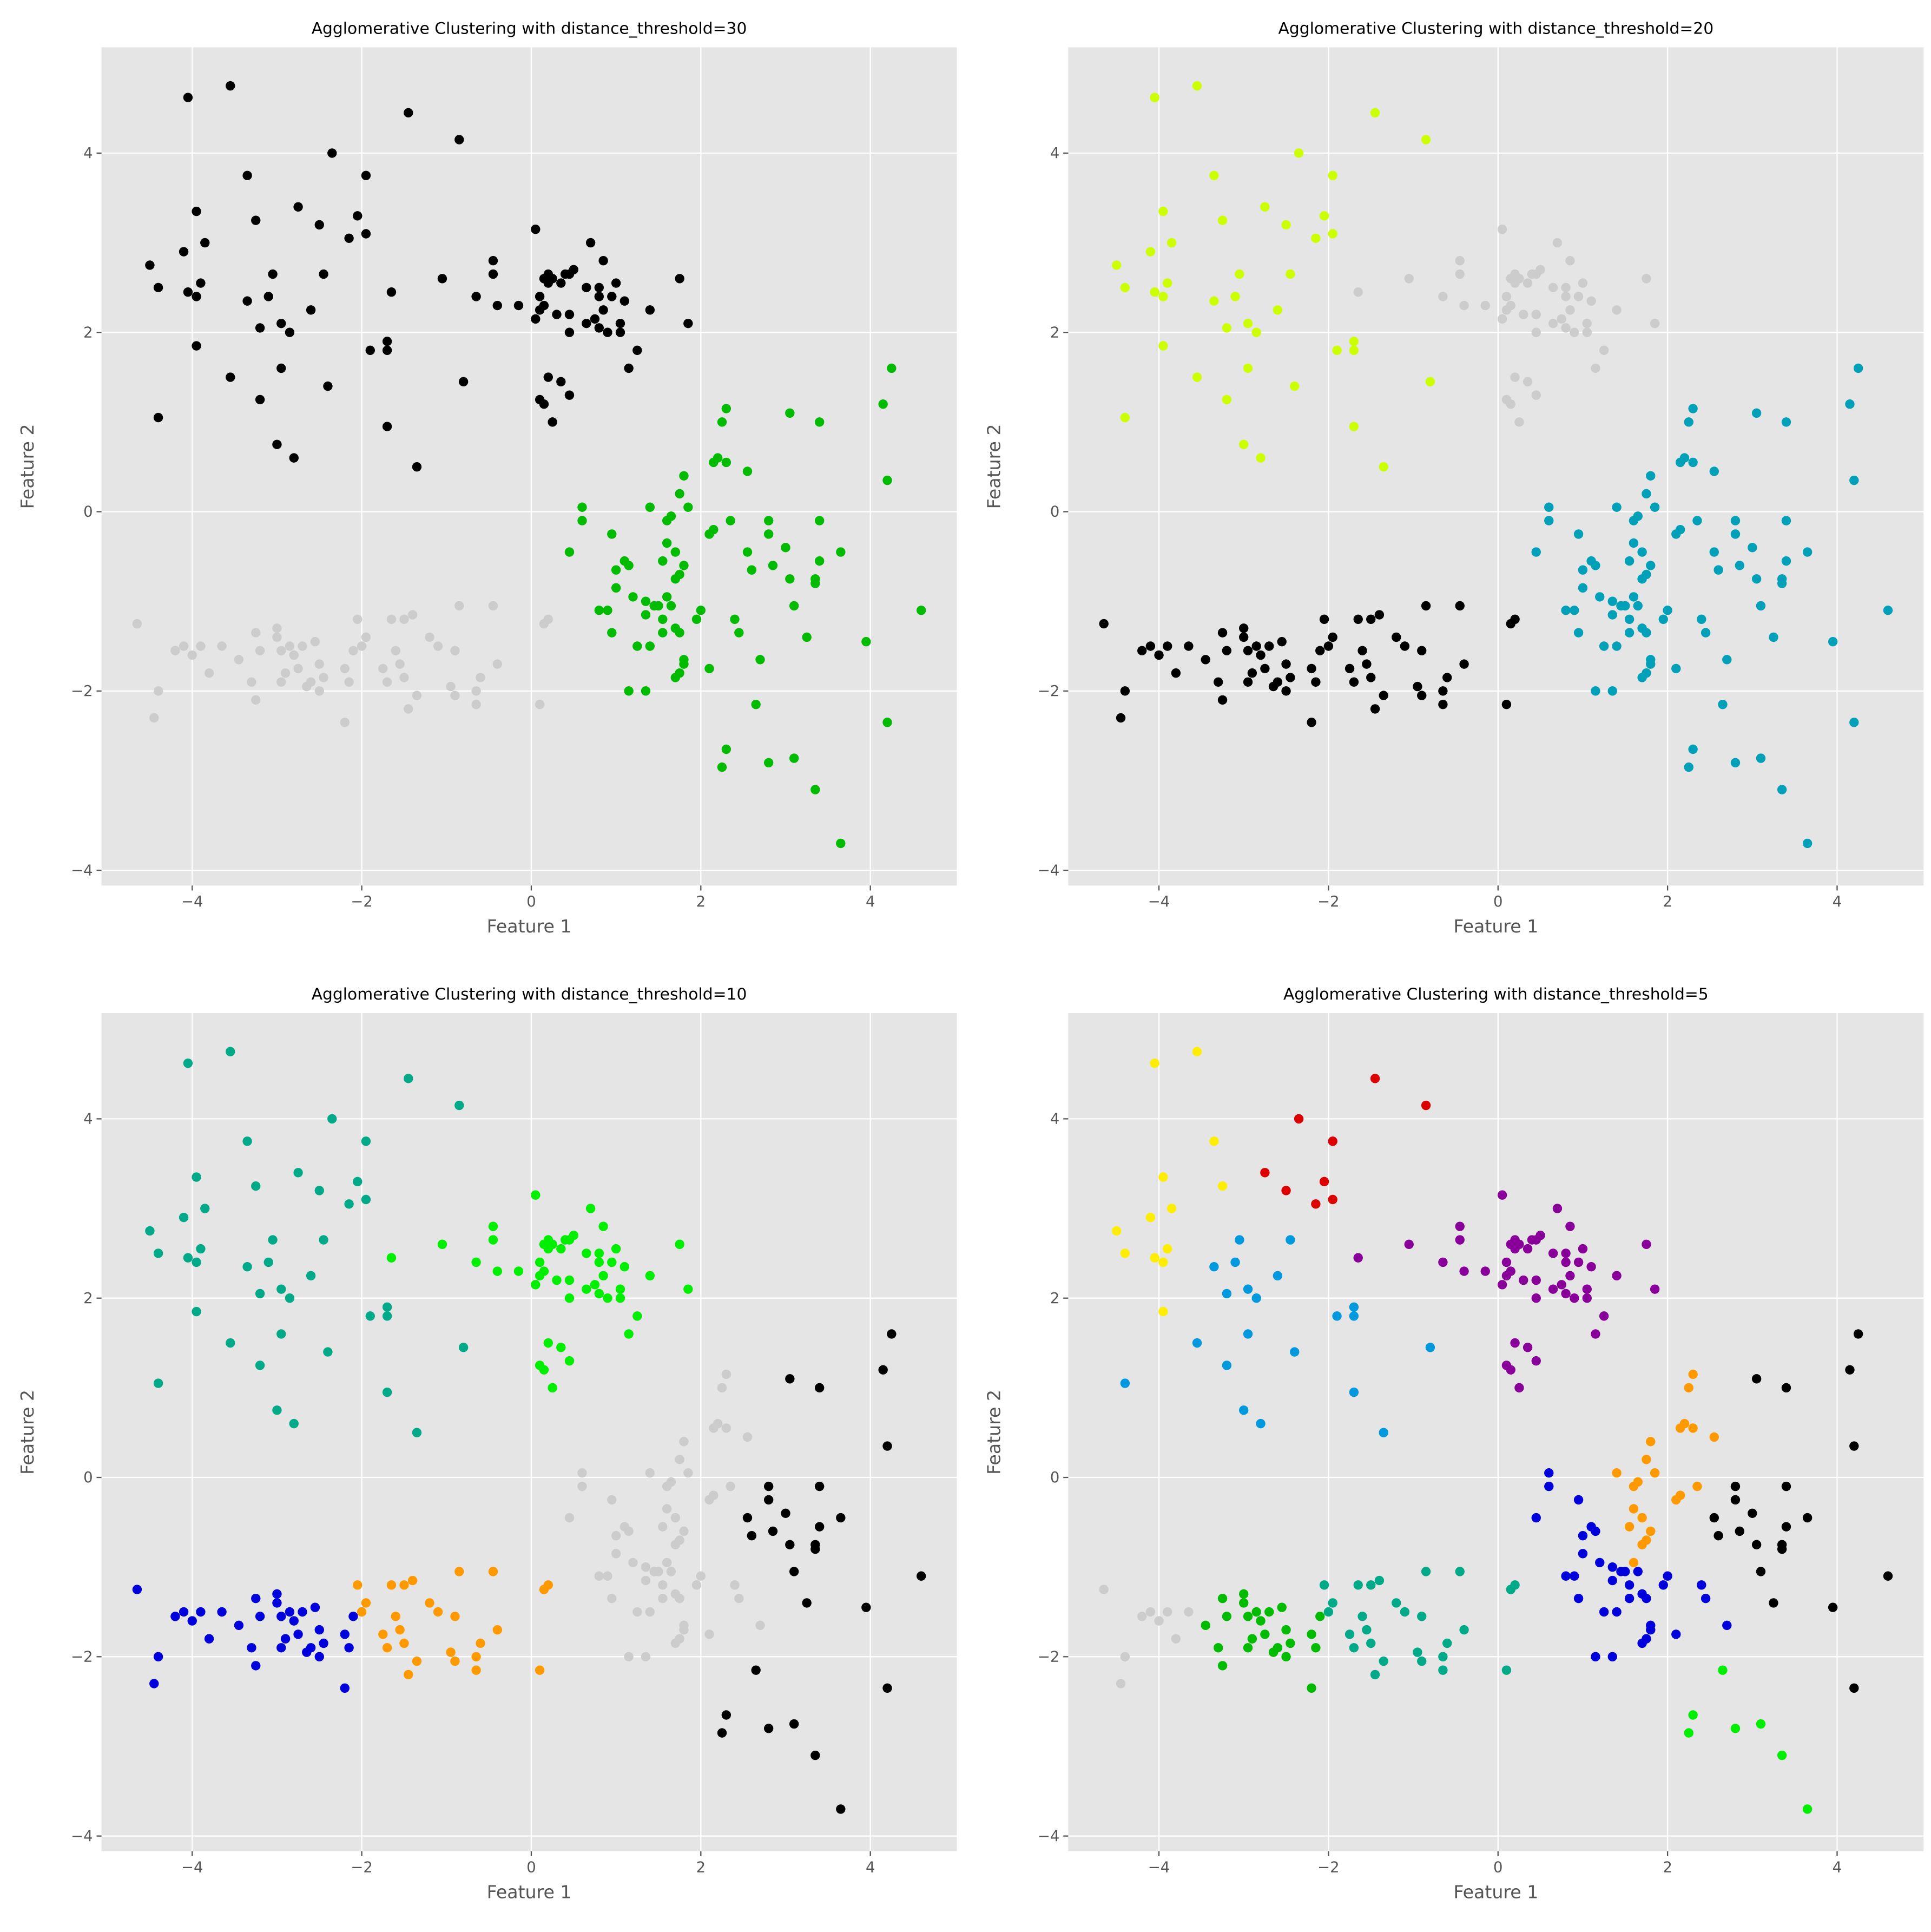  I want to click on y-tick-label: 4, so click(88, 1119).